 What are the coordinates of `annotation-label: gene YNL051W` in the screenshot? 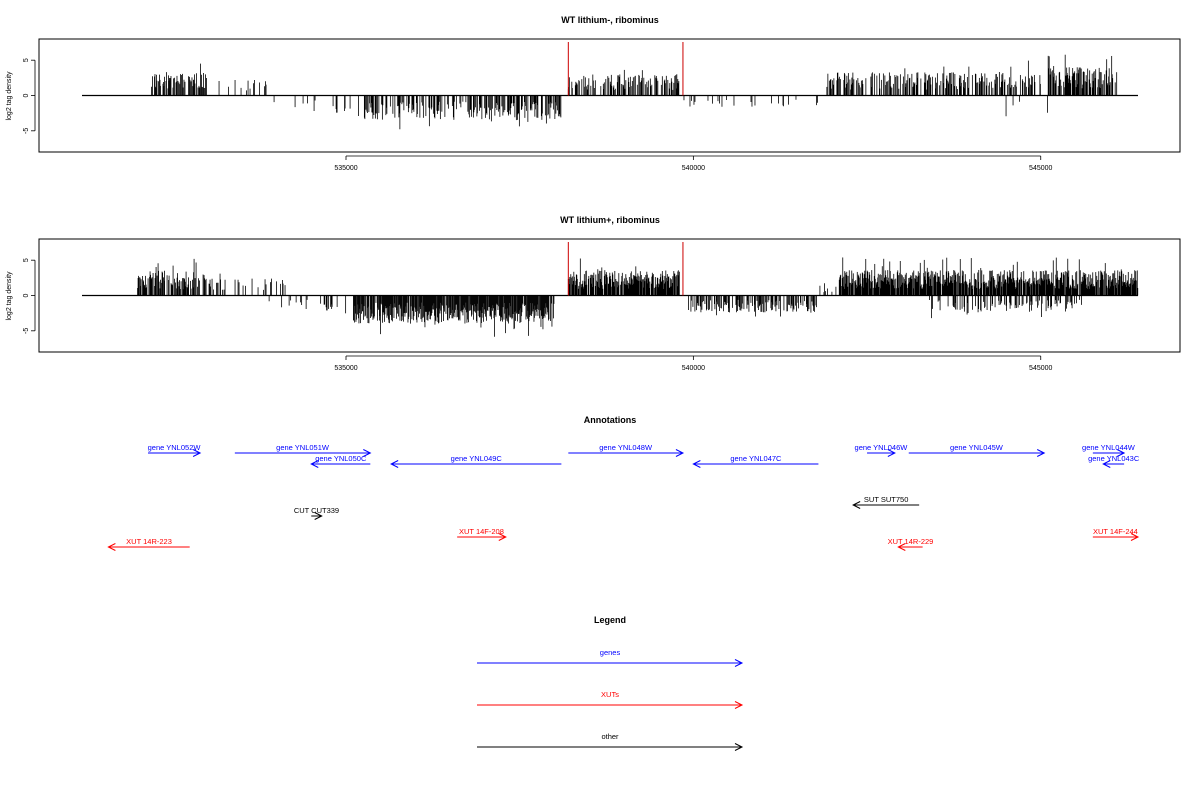 It's located at (303, 447).